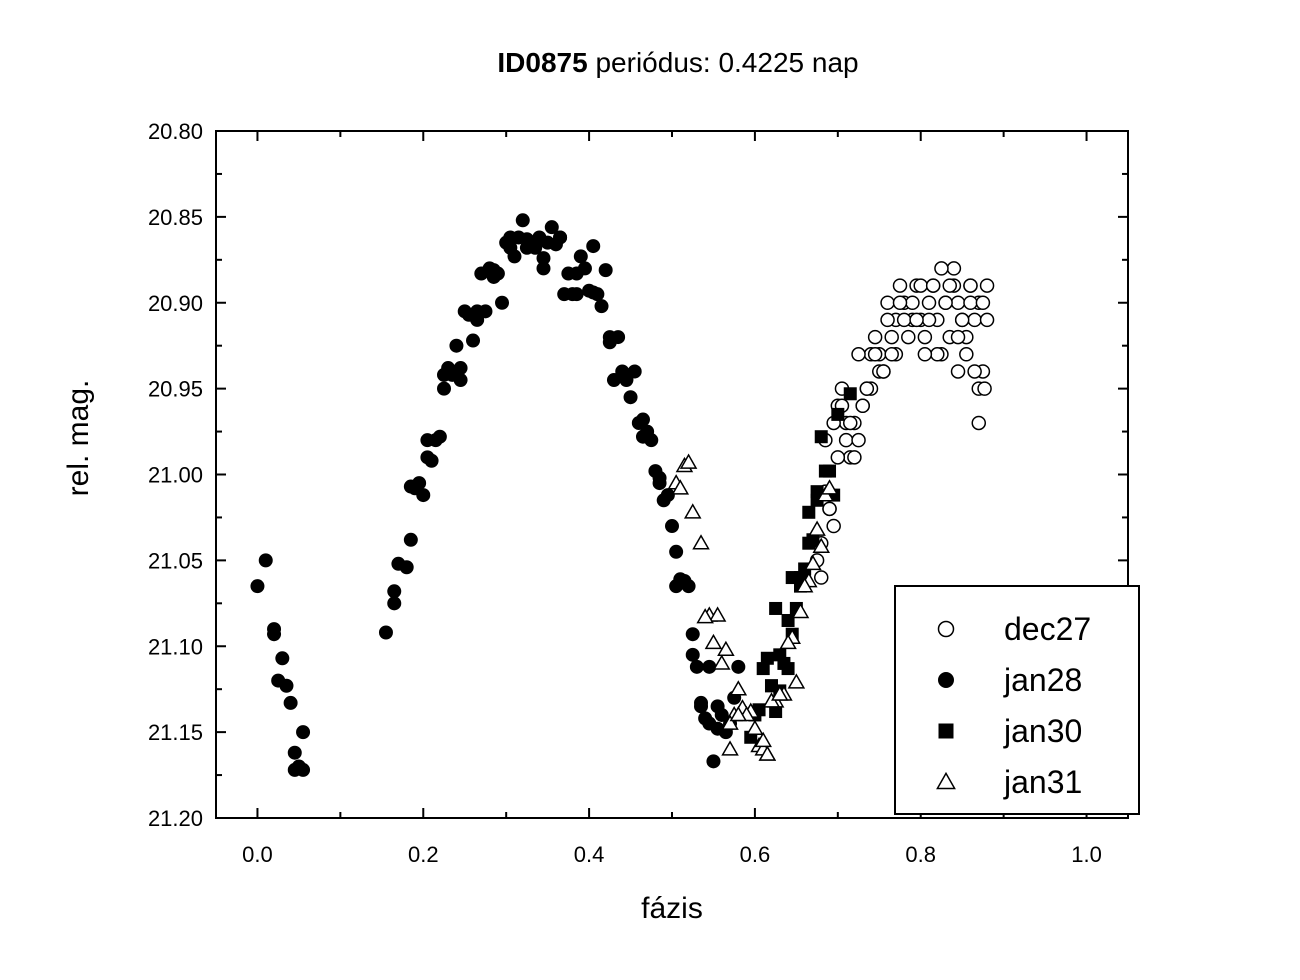 The width and height of the screenshot is (1300, 980). What do you see at coordinates (175, 475) in the screenshot?
I see `y-tick-label: 21.00` at bounding box center [175, 475].